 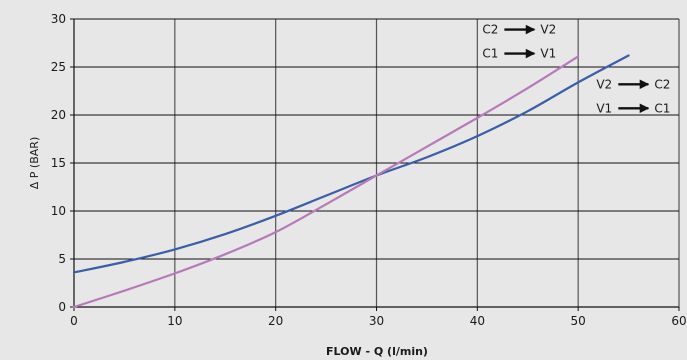 I want to click on flow-label-to: C1, so click(x=662, y=108).